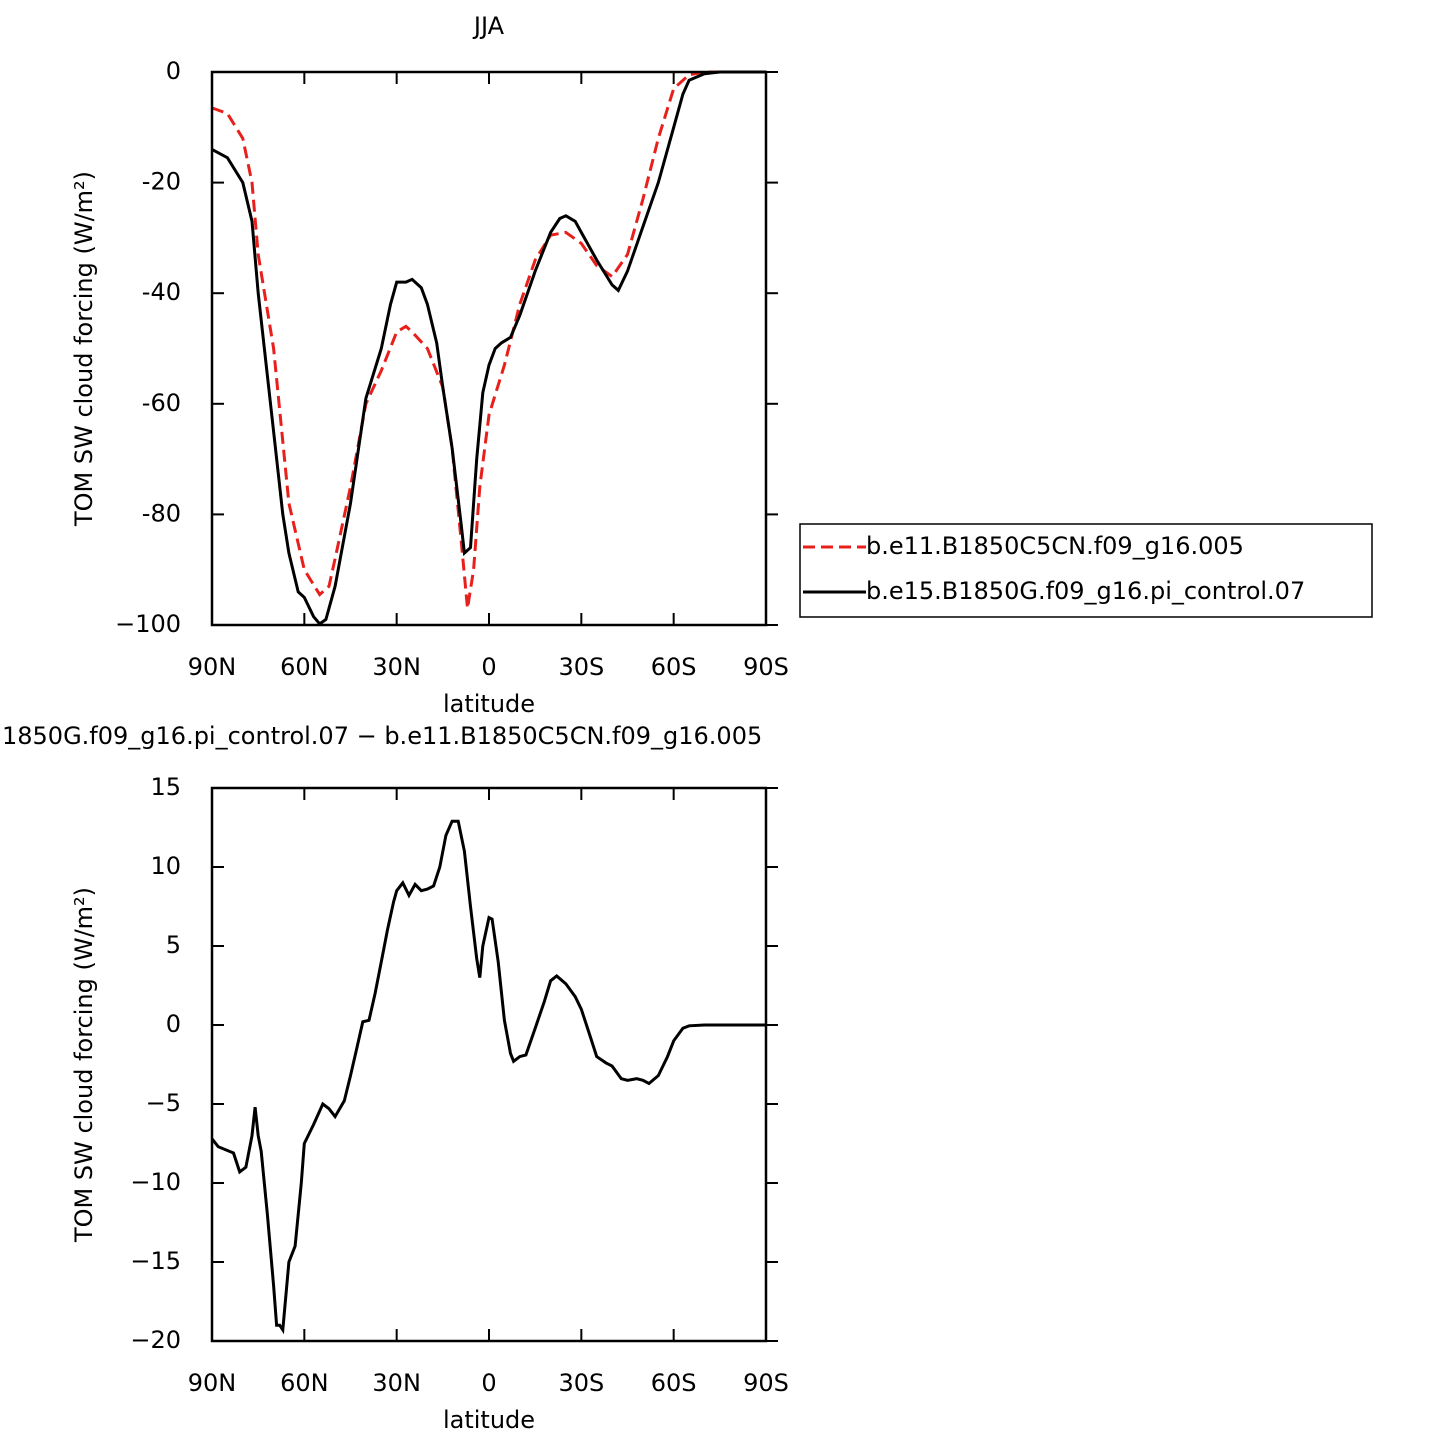  I want to click on y-tick-label: -60, so click(161, 403).